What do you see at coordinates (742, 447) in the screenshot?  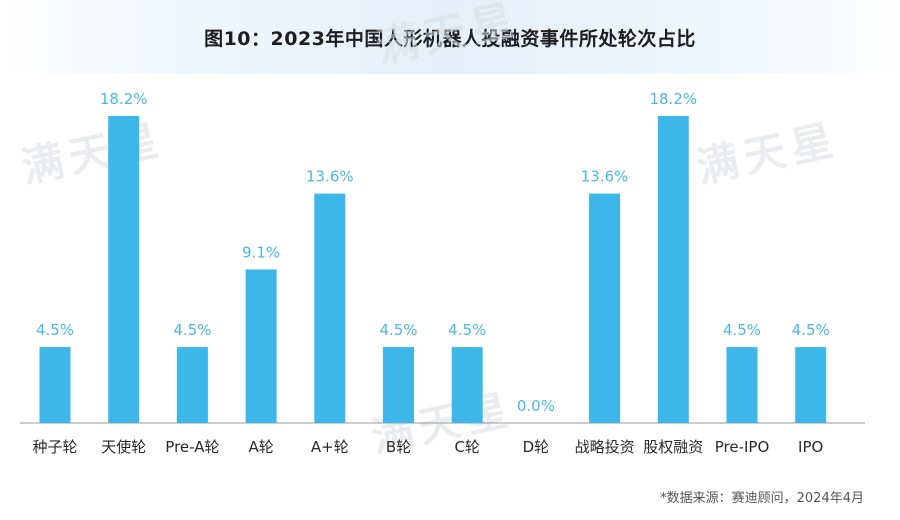 I see `category-label-10: Pre-IPO` at bounding box center [742, 447].